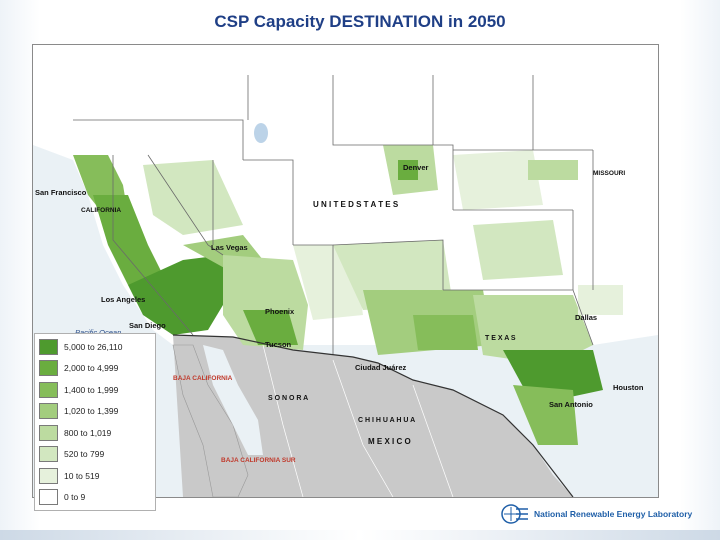 The image size is (720, 540). I want to click on label-chihuahua: C H I H U A H U A, so click(387, 420).